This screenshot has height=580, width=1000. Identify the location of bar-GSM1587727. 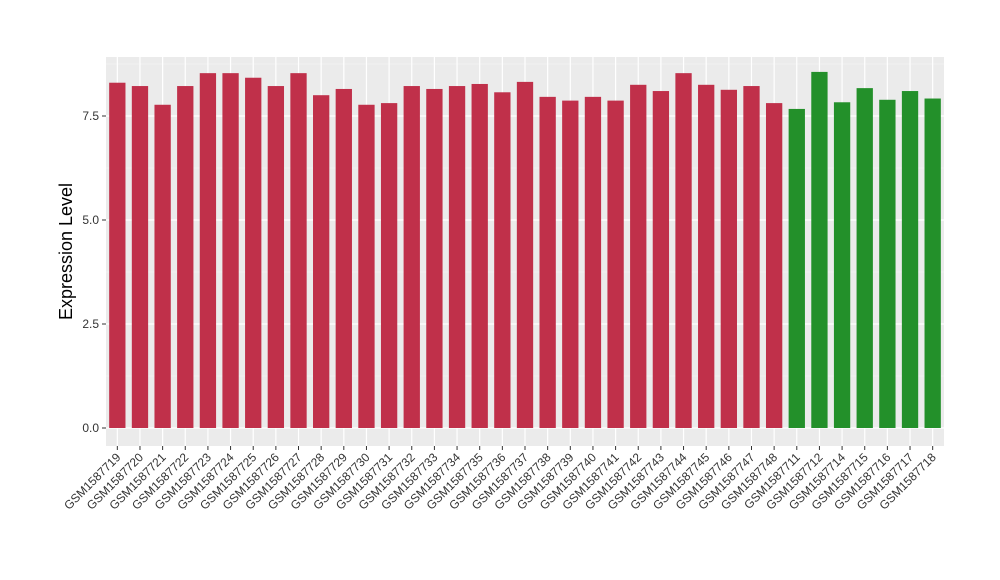
(298, 250).